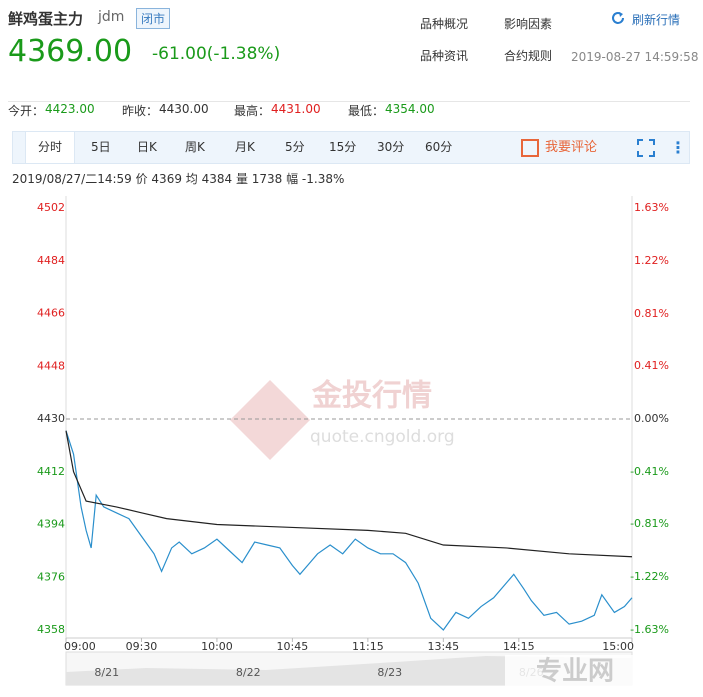 The width and height of the screenshot is (703, 697). Describe the element at coordinates (618, 18) in the screenshot. I see `refresh-icon` at that location.